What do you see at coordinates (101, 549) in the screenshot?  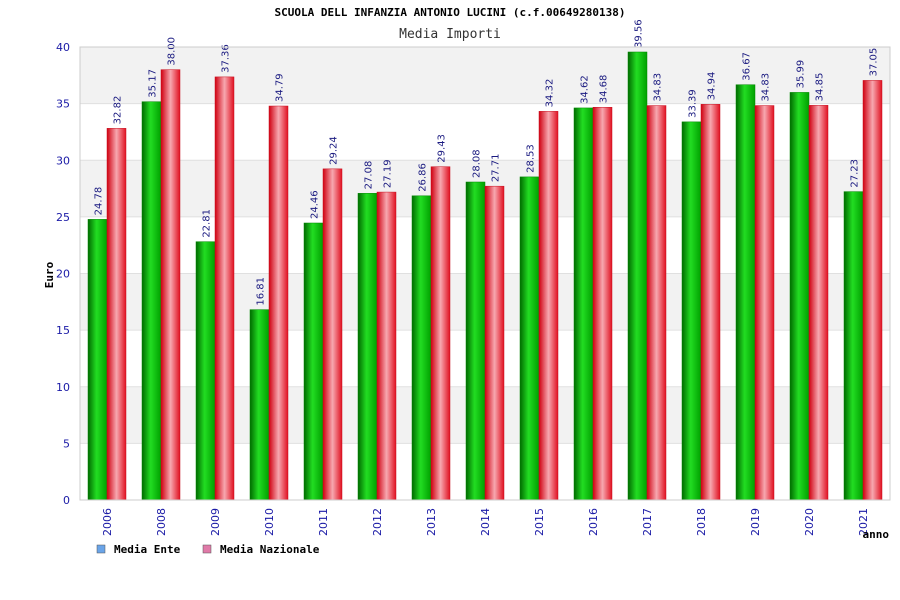 I see `legend-swatch-media-ente` at bounding box center [101, 549].